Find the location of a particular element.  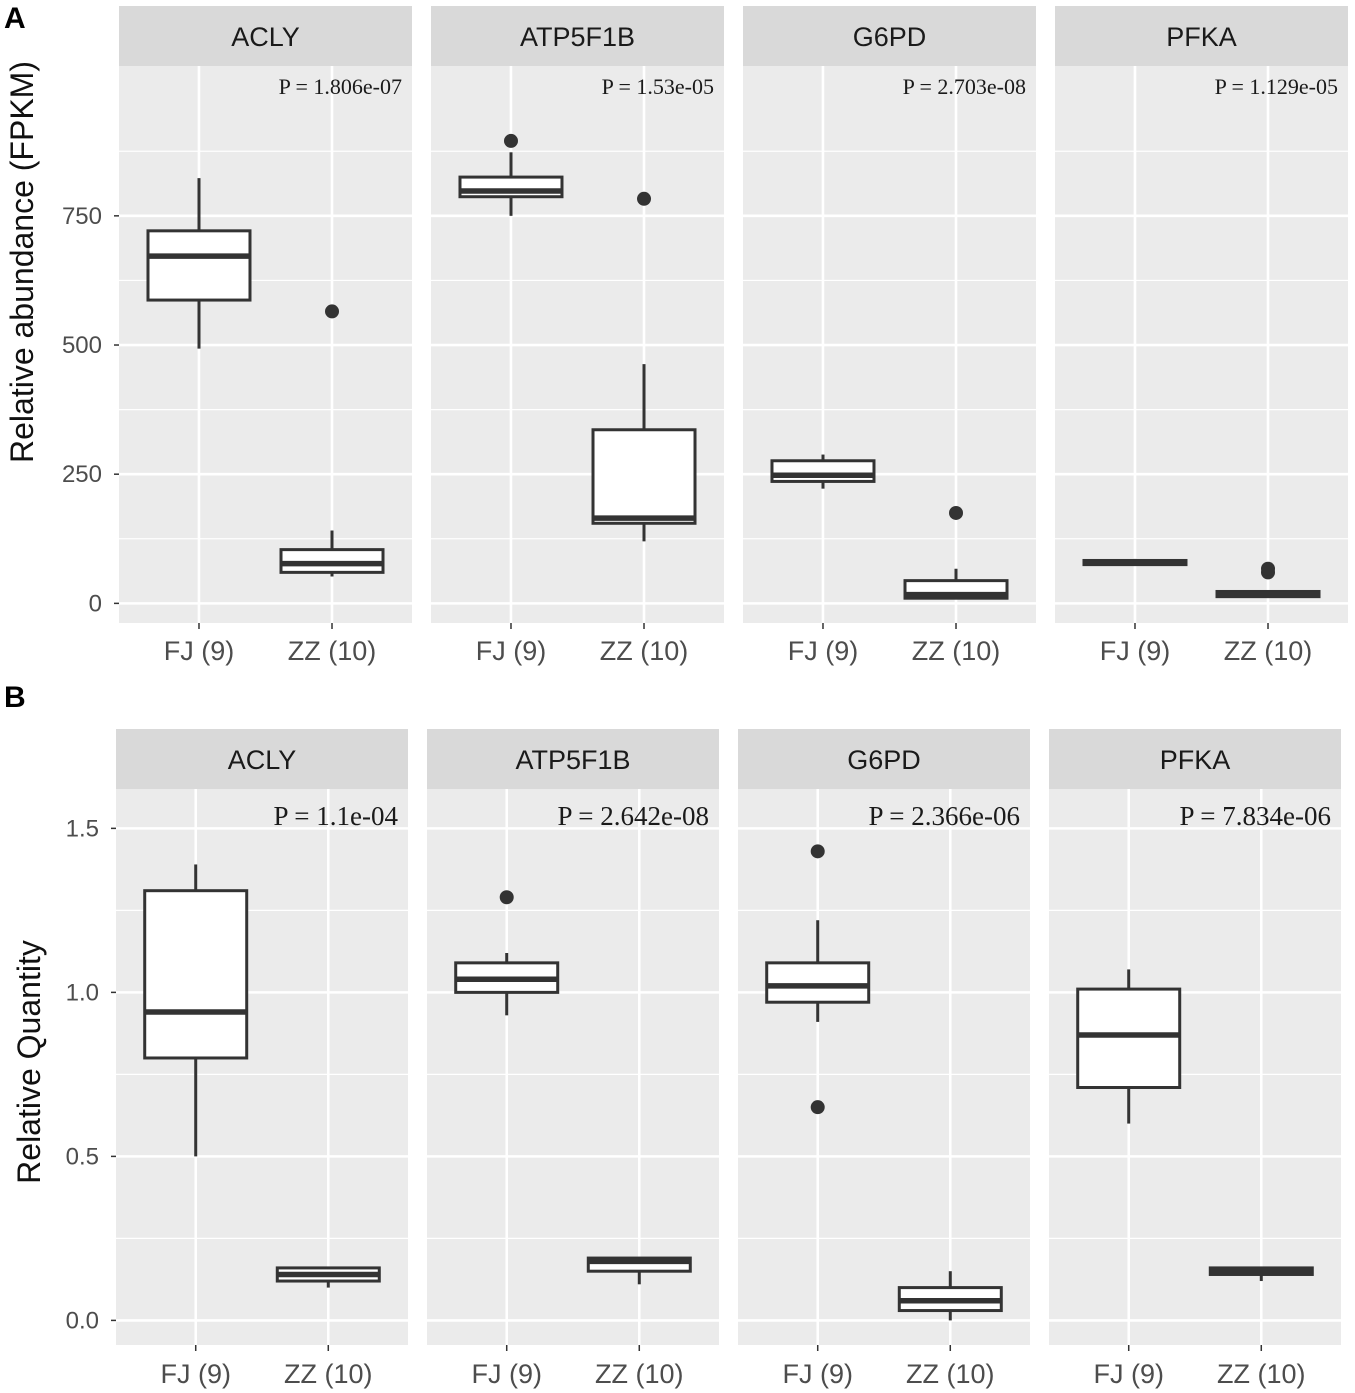

y-axis-title-b: Relative Quantity is located at coordinates (29, 1062).